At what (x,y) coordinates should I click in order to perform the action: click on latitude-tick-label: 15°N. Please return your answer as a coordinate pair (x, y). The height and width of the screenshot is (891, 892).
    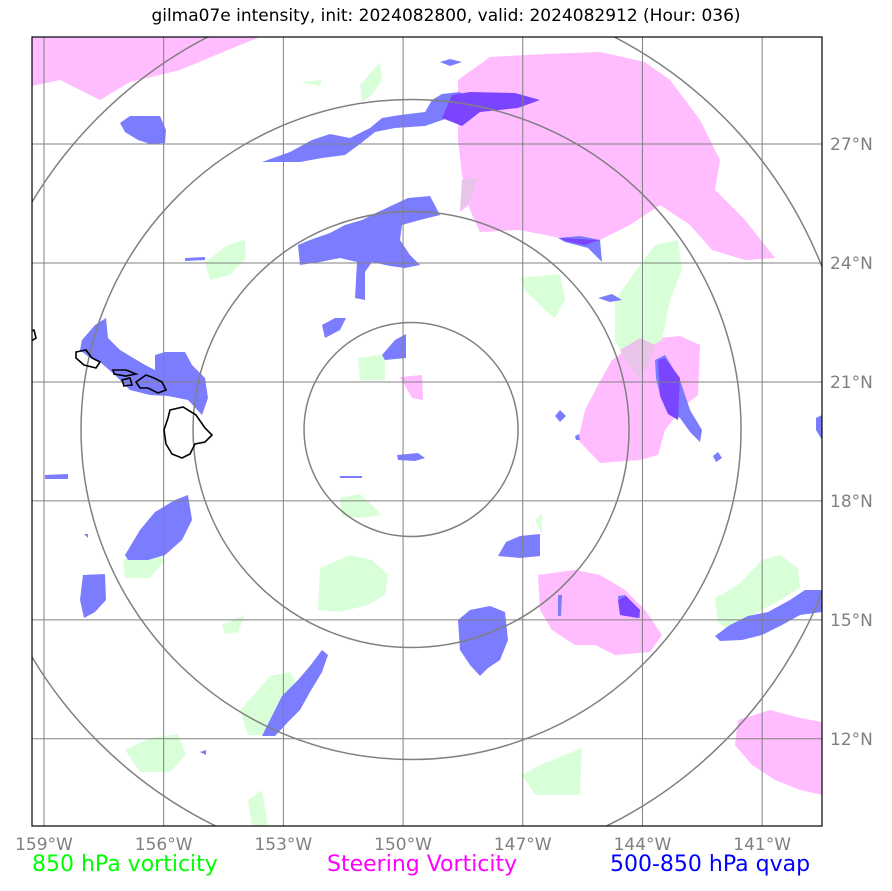
    Looking at the image, I should click on (851, 621).